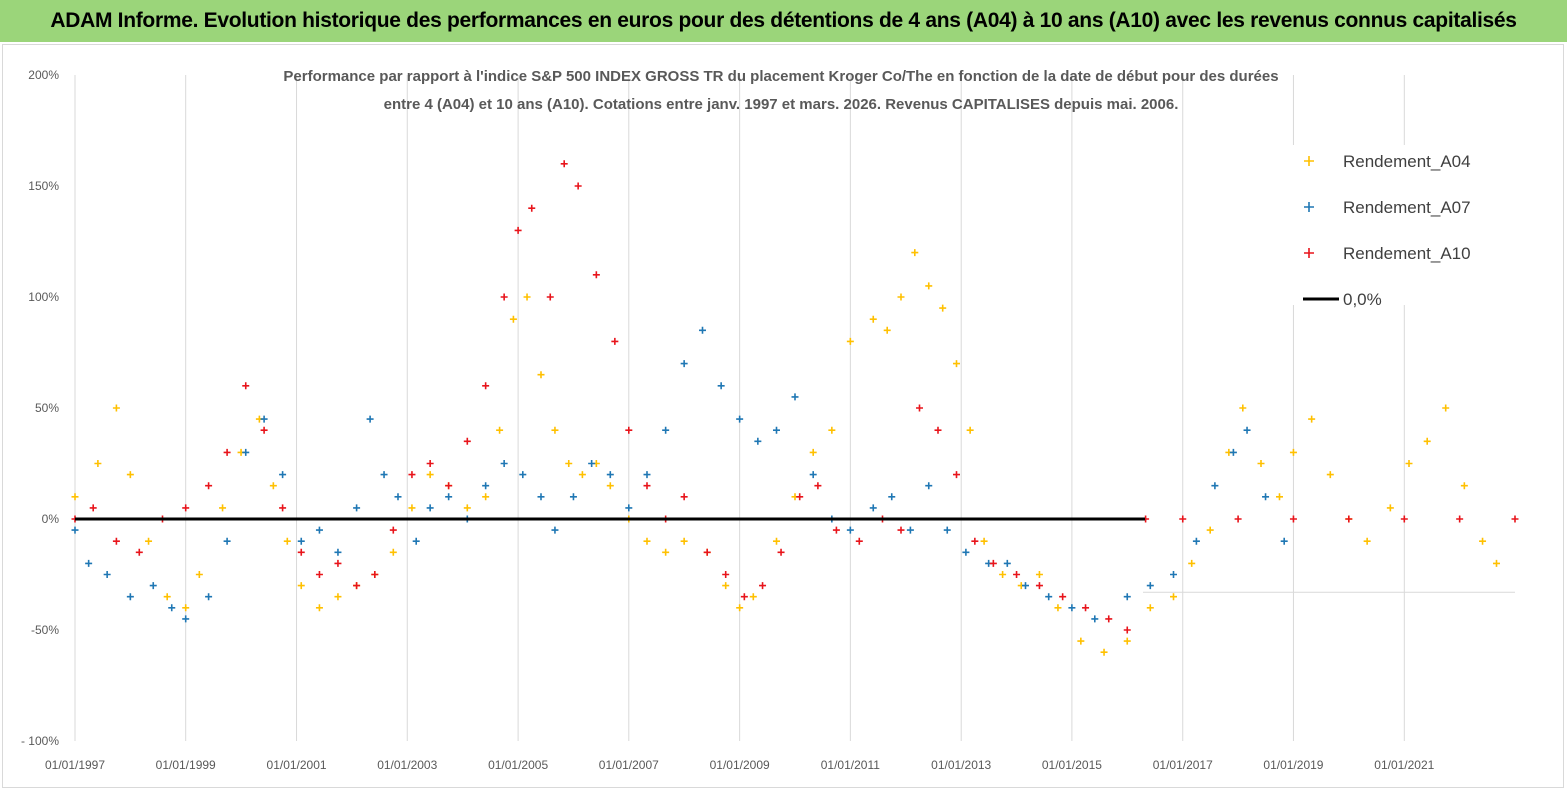 The height and width of the screenshot is (790, 1567). I want to click on legend-label: Rendement_A10, so click(1407, 253).